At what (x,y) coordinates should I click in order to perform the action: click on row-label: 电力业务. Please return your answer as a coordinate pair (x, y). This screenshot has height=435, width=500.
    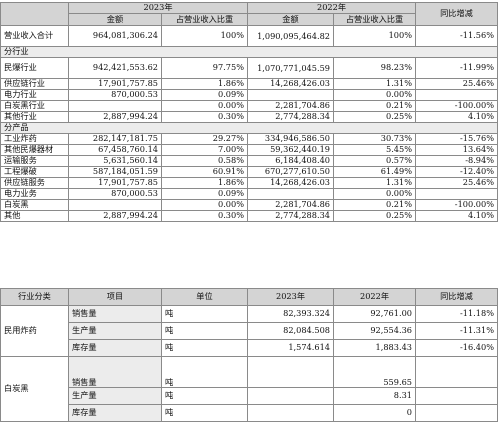
    Looking at the image, I should click on (34, 194).